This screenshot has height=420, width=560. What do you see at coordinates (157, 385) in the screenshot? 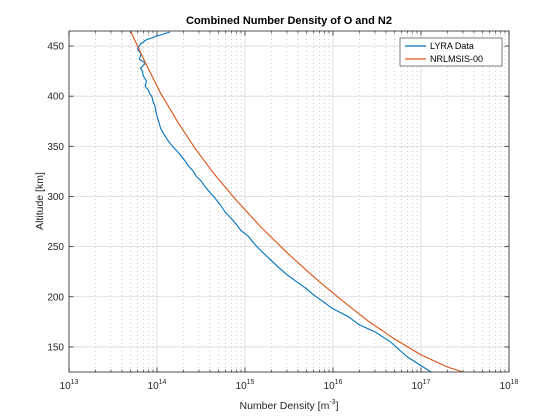
I see `x-tick-label: 1014` at bounding box center [157, 385].